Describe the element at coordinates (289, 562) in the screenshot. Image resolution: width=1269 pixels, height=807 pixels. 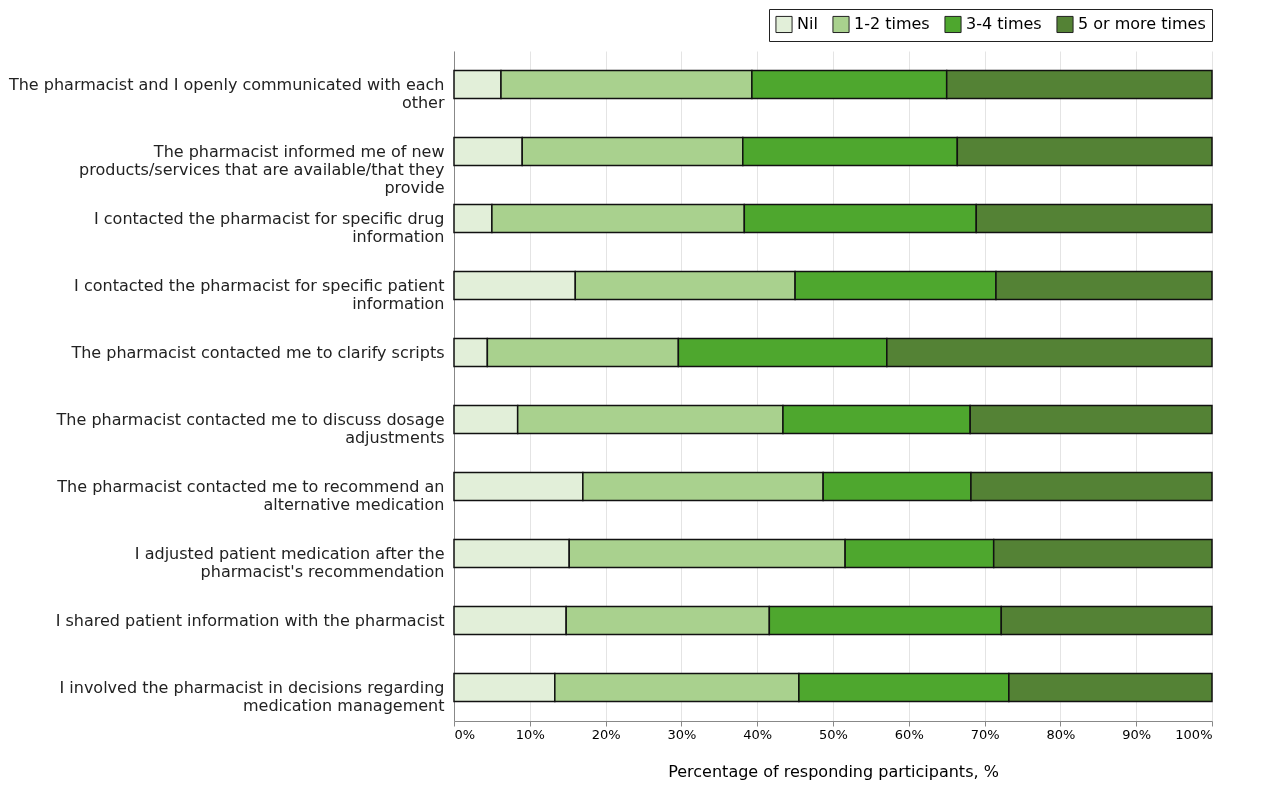
I see `y-tick-label: I adjusted patient medication after the pharmacist's recommendation` at that location.